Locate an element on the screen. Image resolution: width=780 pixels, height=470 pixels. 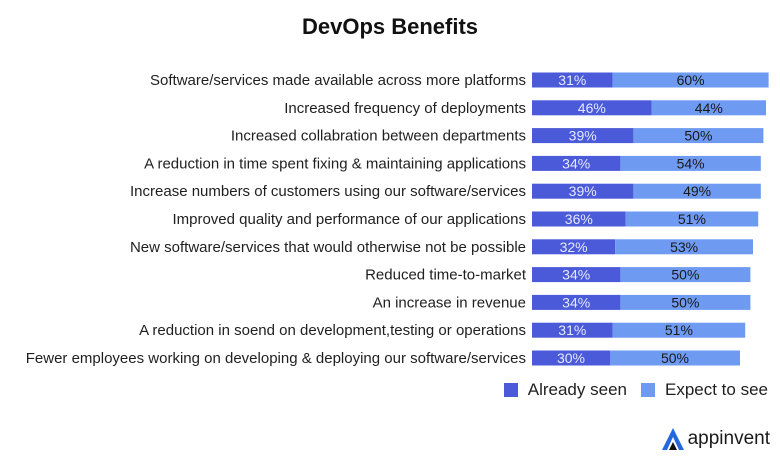
legend-swatch-already-seen is located at coordinates (510, 390).